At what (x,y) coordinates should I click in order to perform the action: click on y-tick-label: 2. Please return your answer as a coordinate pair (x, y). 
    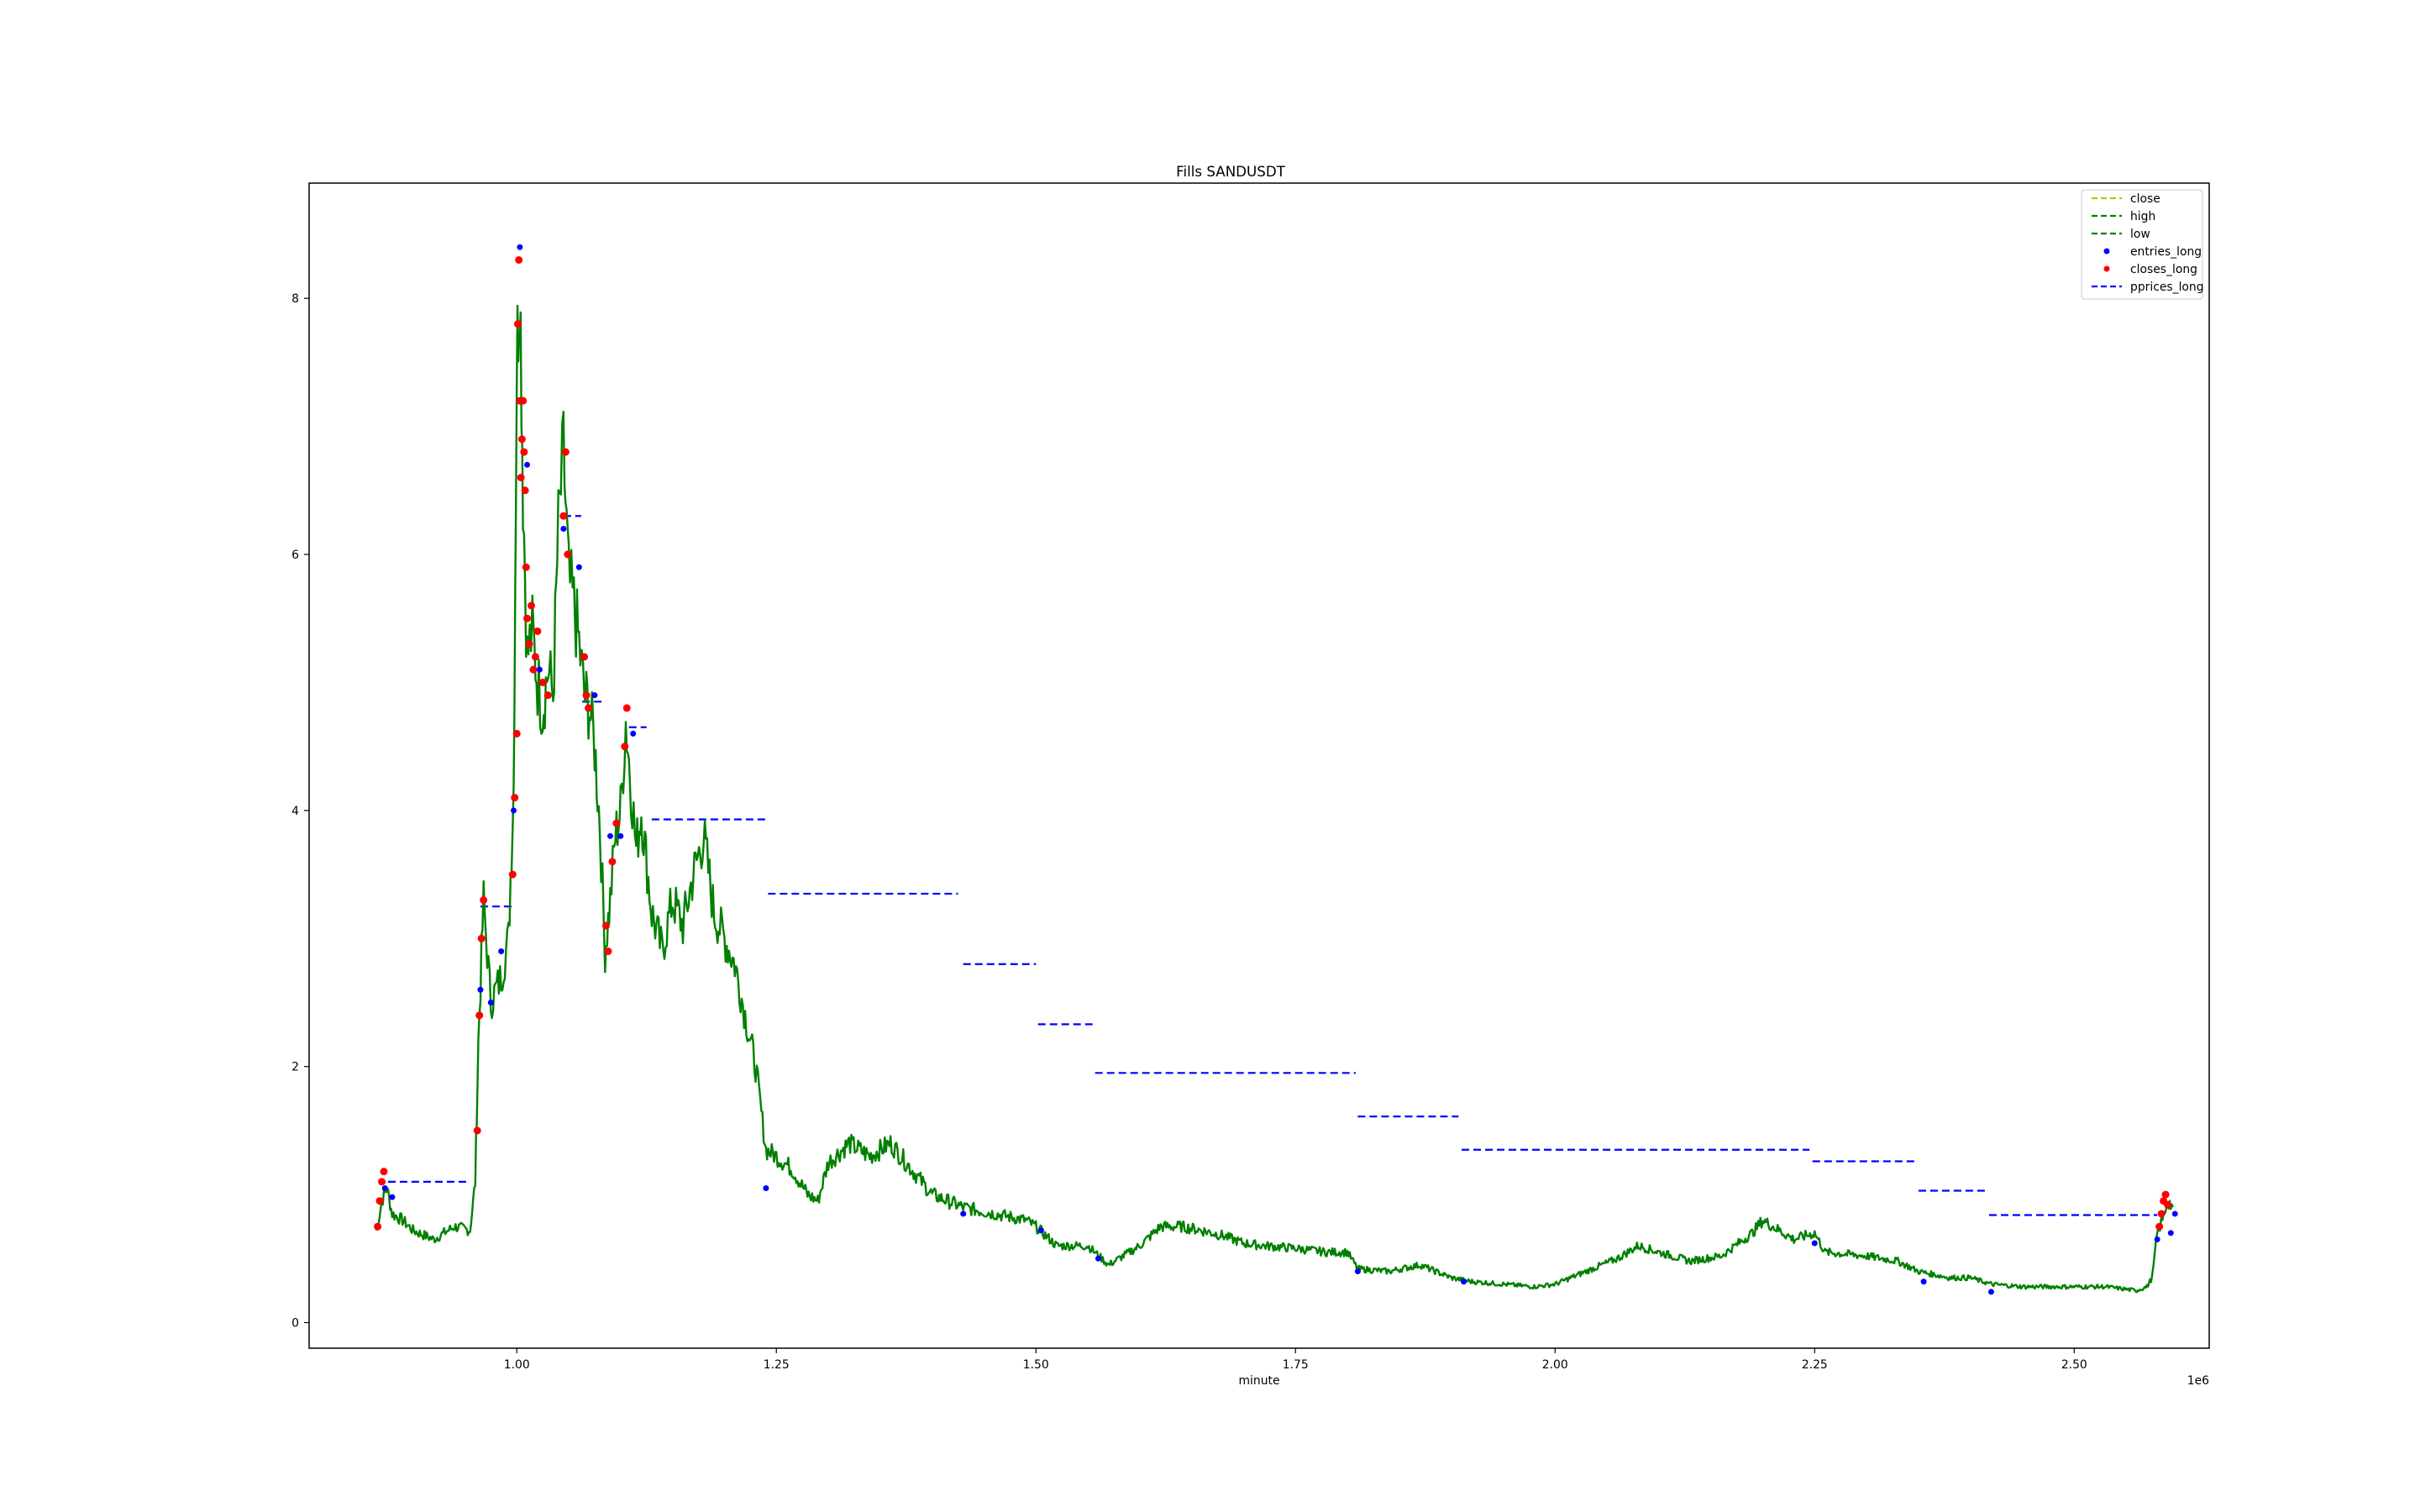
    Looking at the image, I should click on (295, 1067).